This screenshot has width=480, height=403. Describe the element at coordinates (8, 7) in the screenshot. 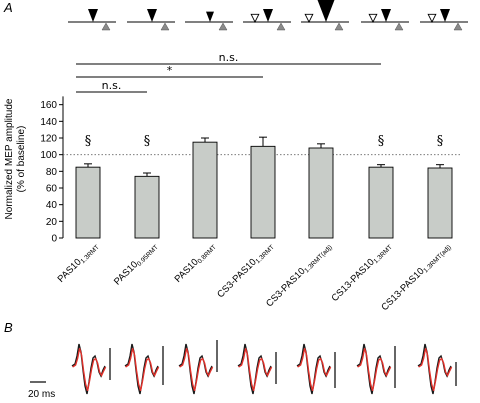

I see `panel-label-a: A` at that location.